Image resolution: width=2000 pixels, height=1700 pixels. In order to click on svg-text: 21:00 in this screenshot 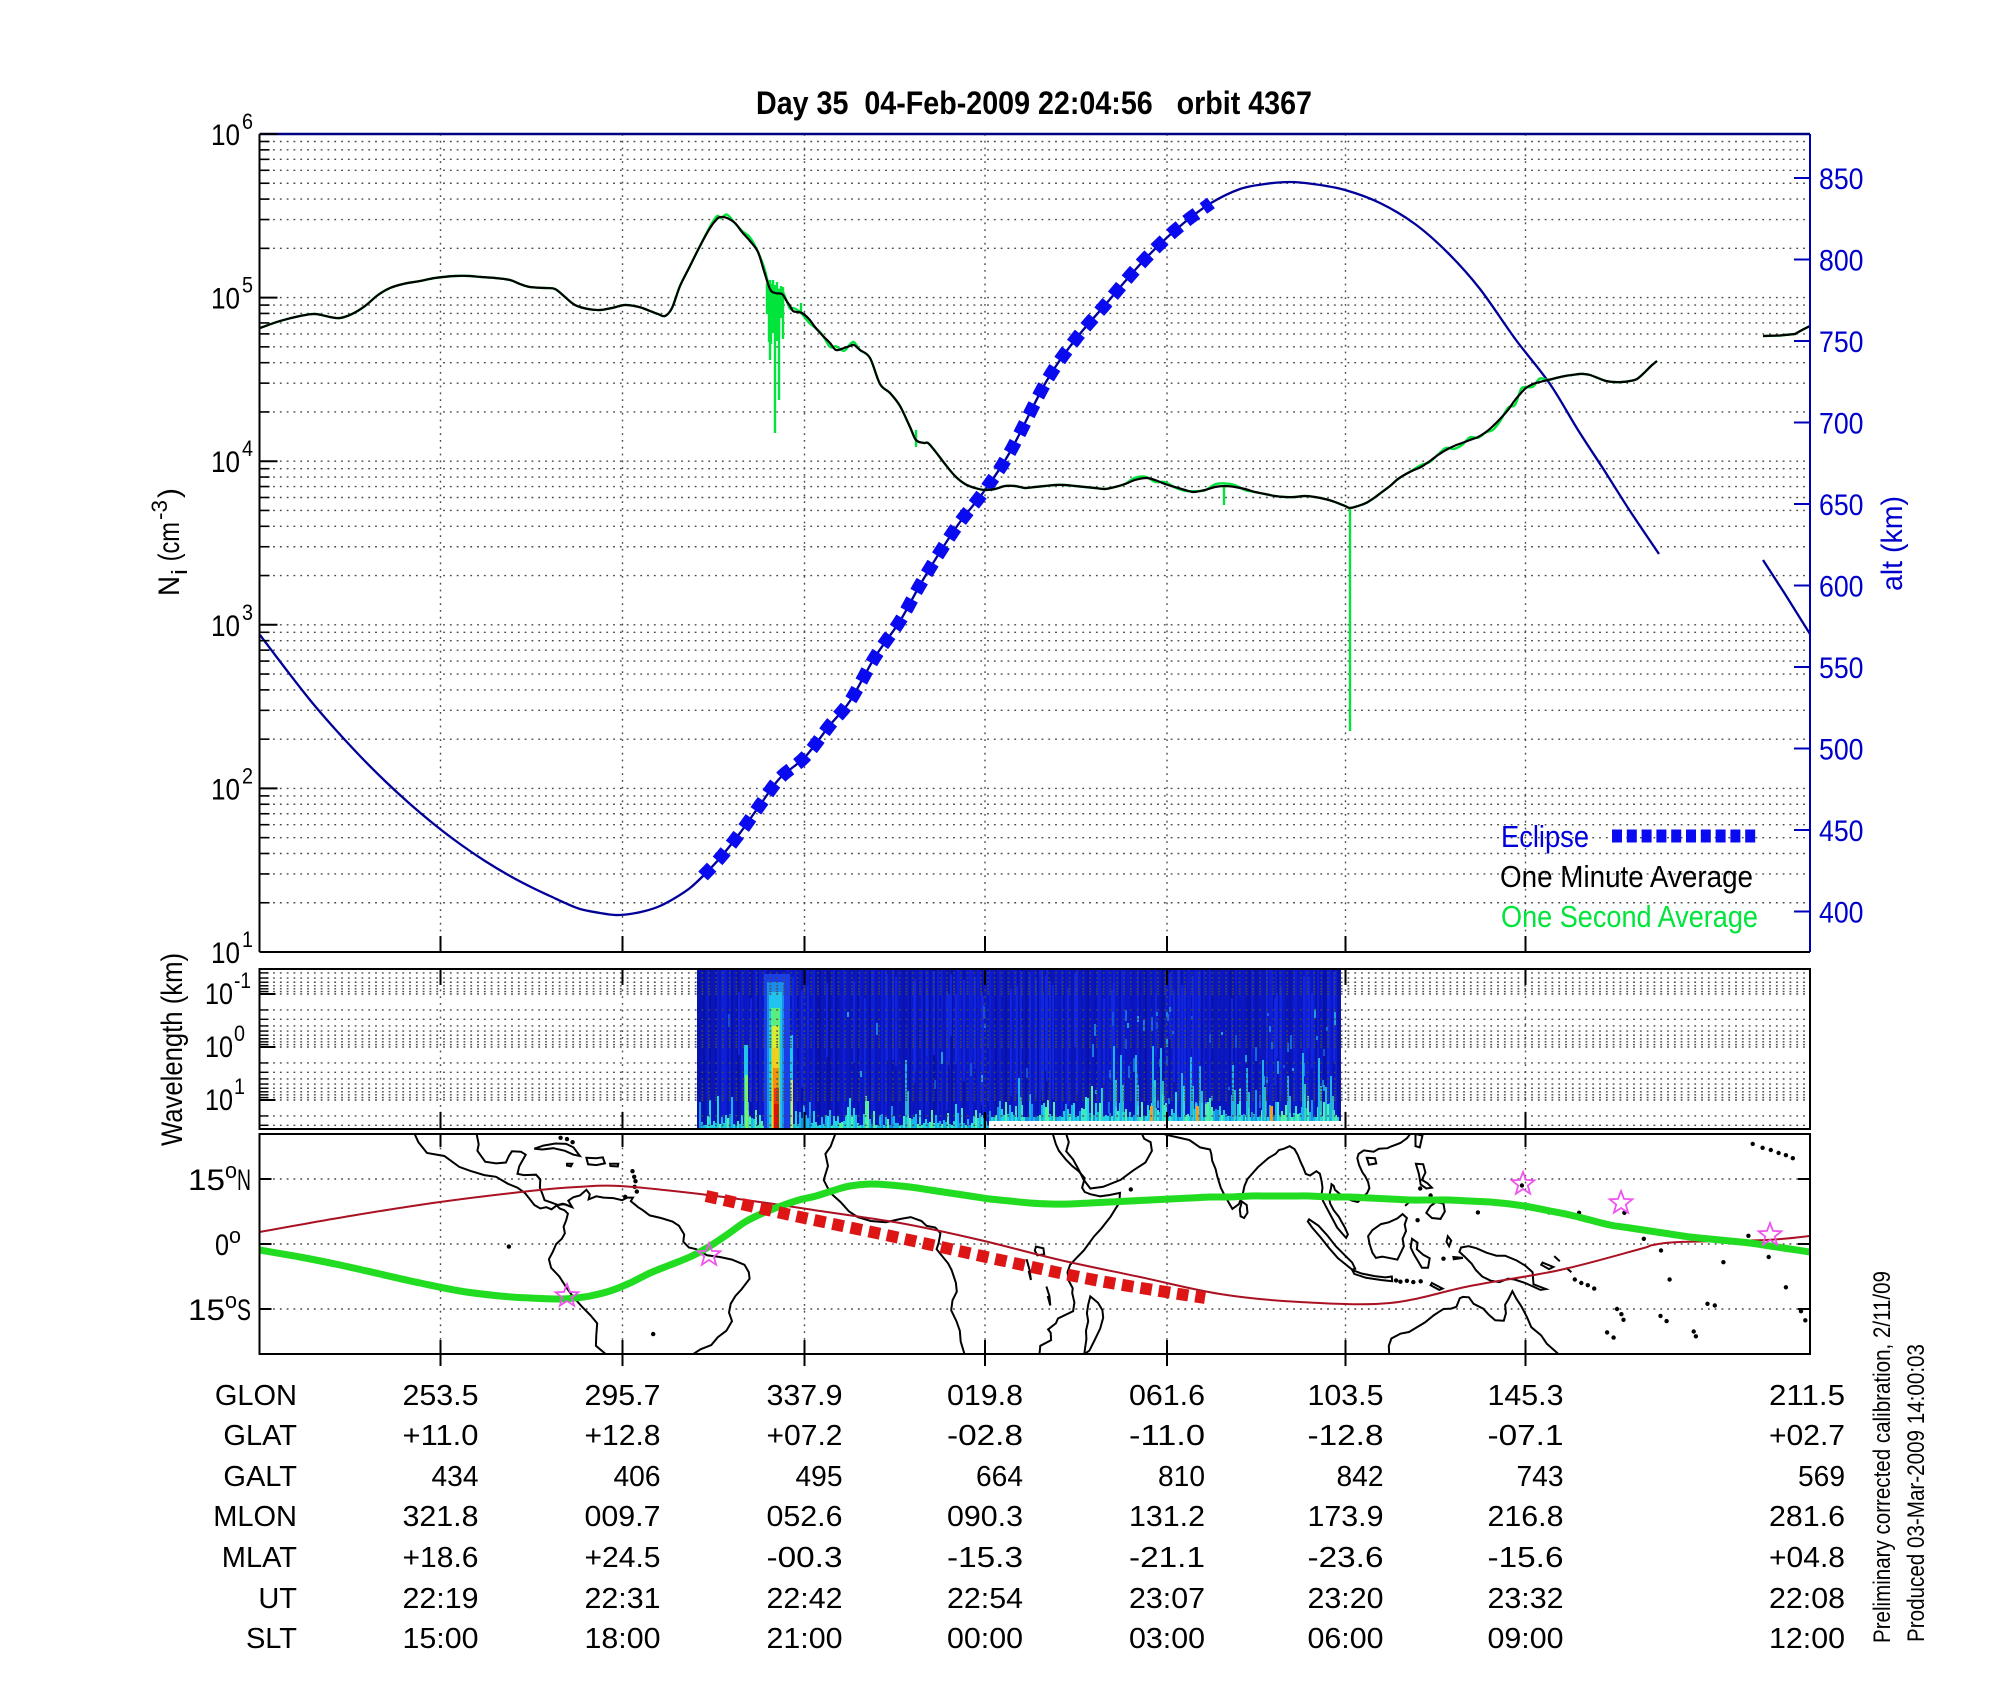, I will do `click(805, 1639)`.